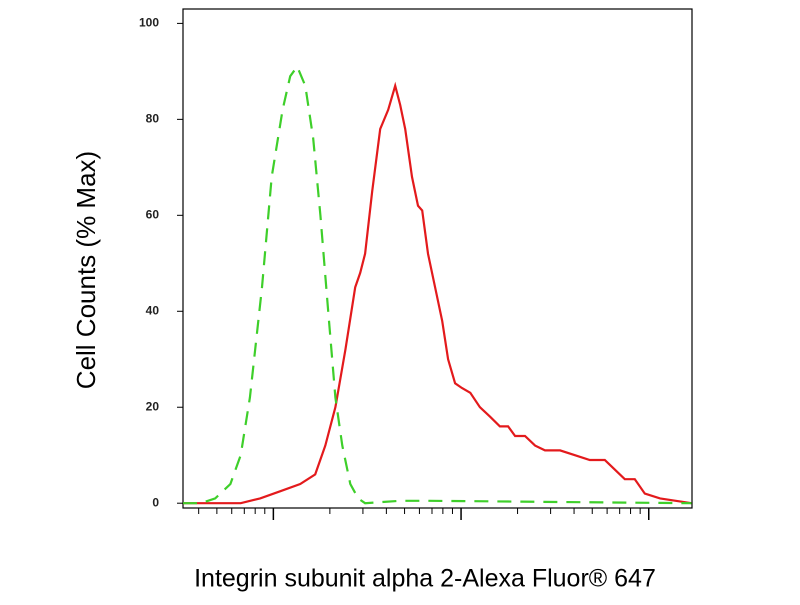 This screenshot has height=605, width=800. I want to click on y-tick-label: 40, so click(153, 310).